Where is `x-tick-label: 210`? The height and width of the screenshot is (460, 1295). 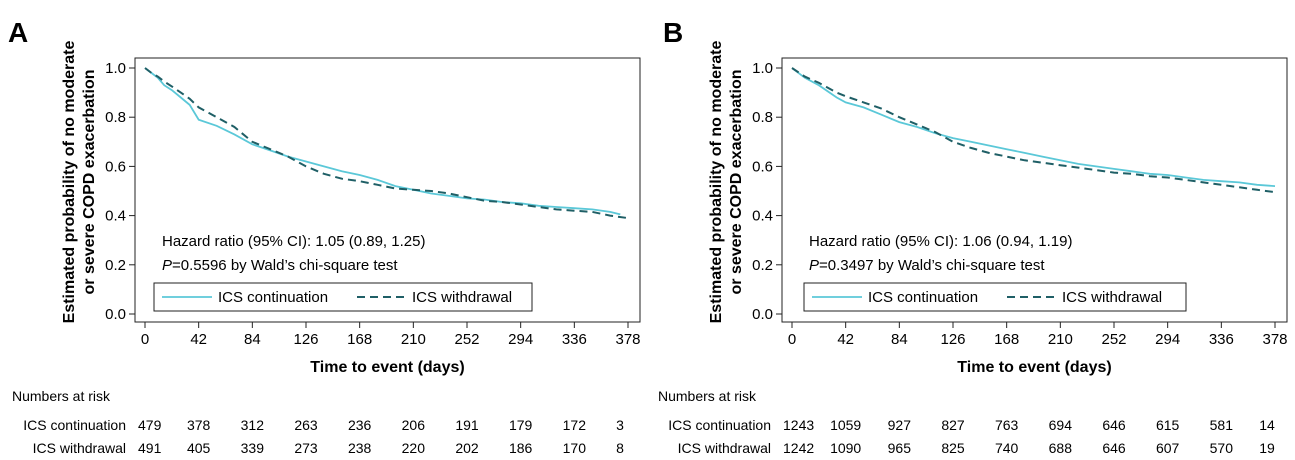
x-tick-label: 210 is located at coordinates (413, 339).